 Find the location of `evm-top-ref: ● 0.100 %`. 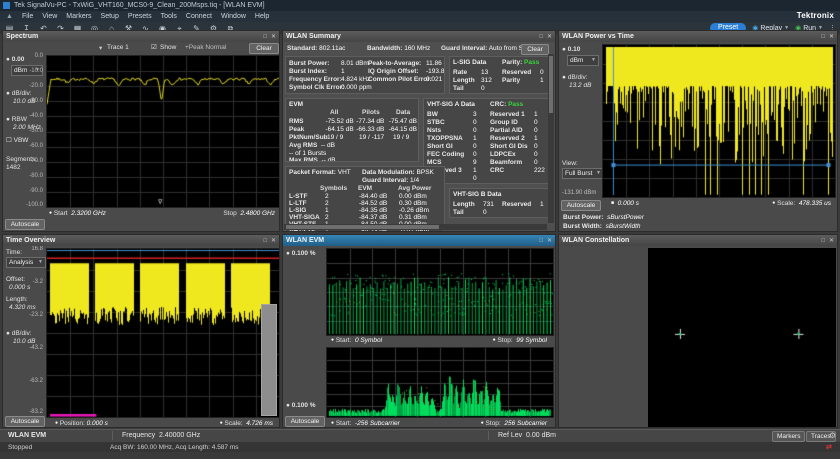

evm-top-ref: ● 0.100 % is located at coordinates (301, 253).